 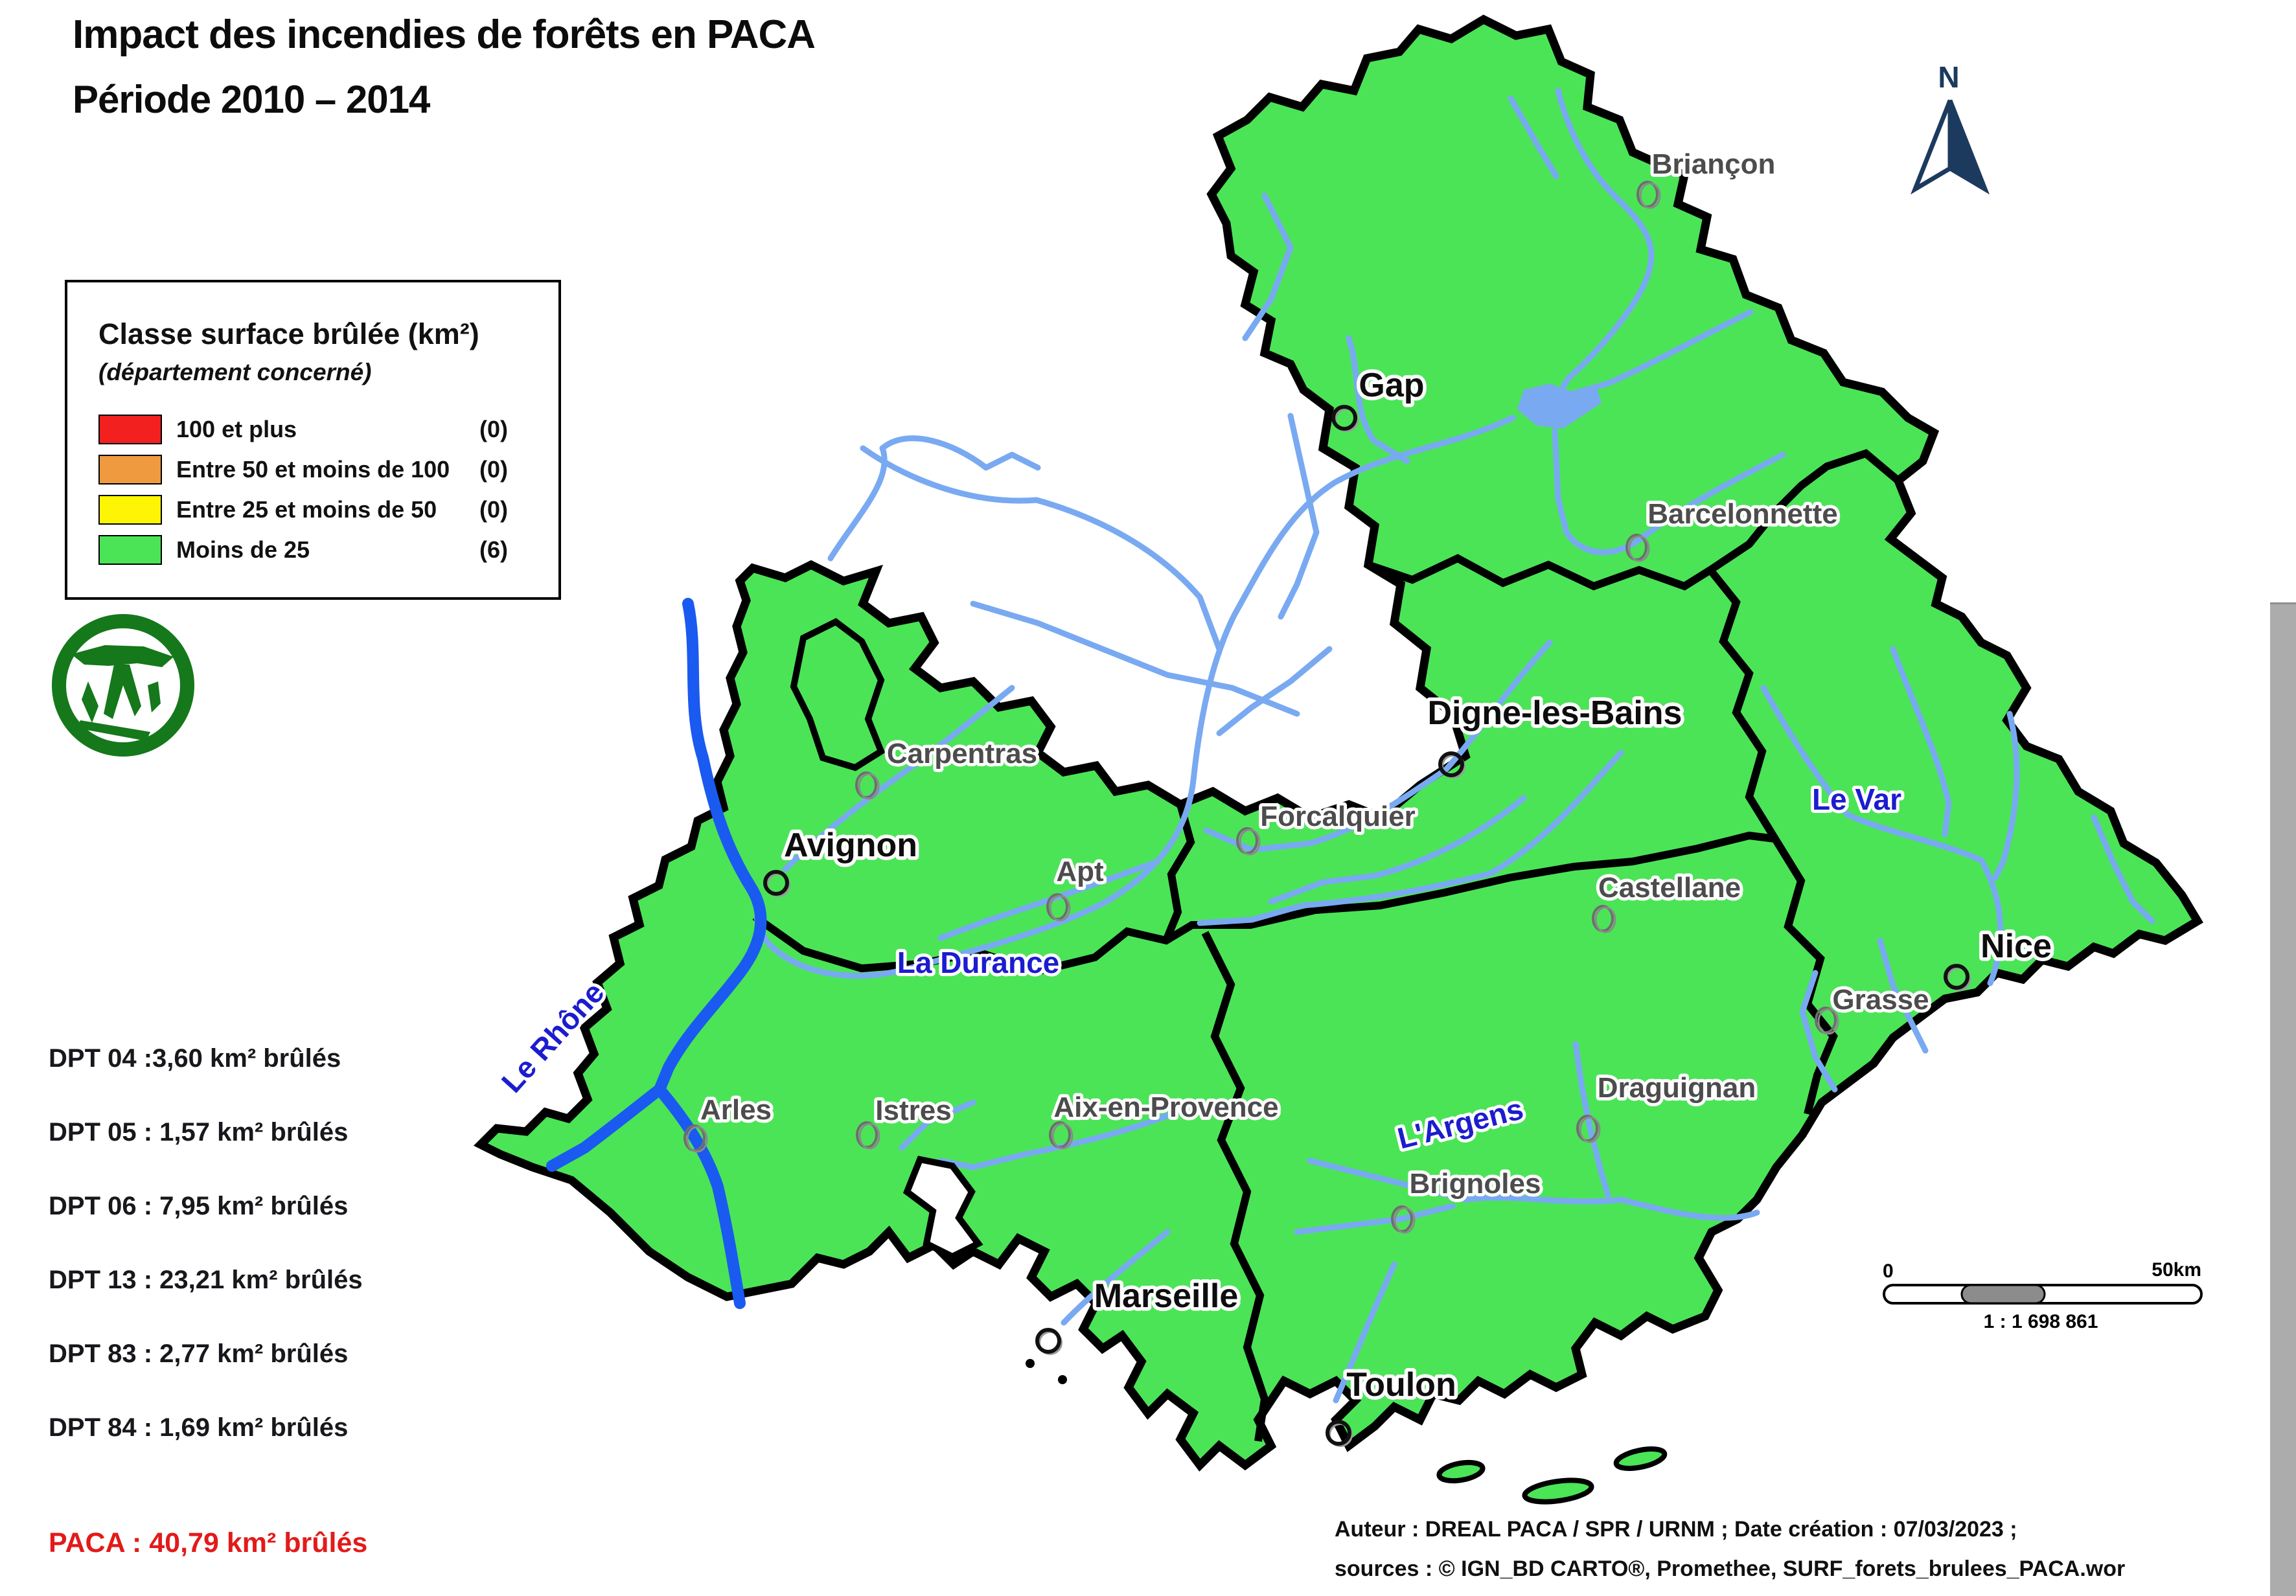 I want to click on north-arrow-icon: N, so click(x=1950, y=127).